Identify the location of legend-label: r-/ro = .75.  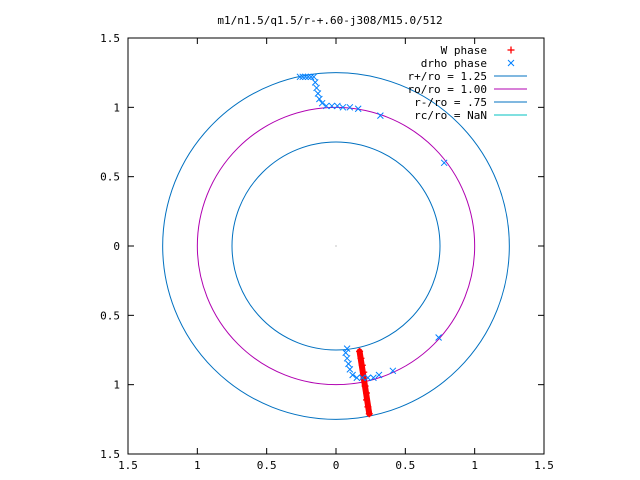
(450, 102).